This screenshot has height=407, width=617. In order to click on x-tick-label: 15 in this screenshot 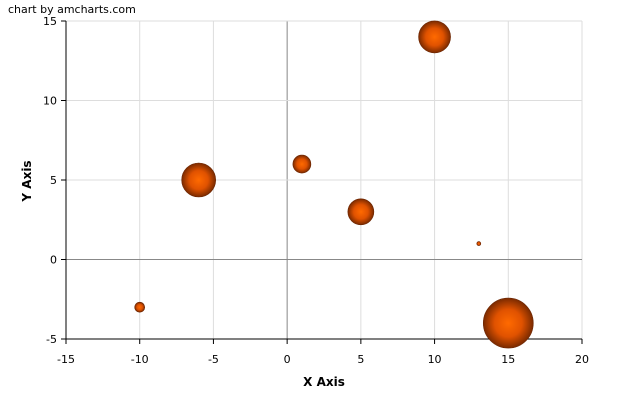, I will do `click(508, 359)`.